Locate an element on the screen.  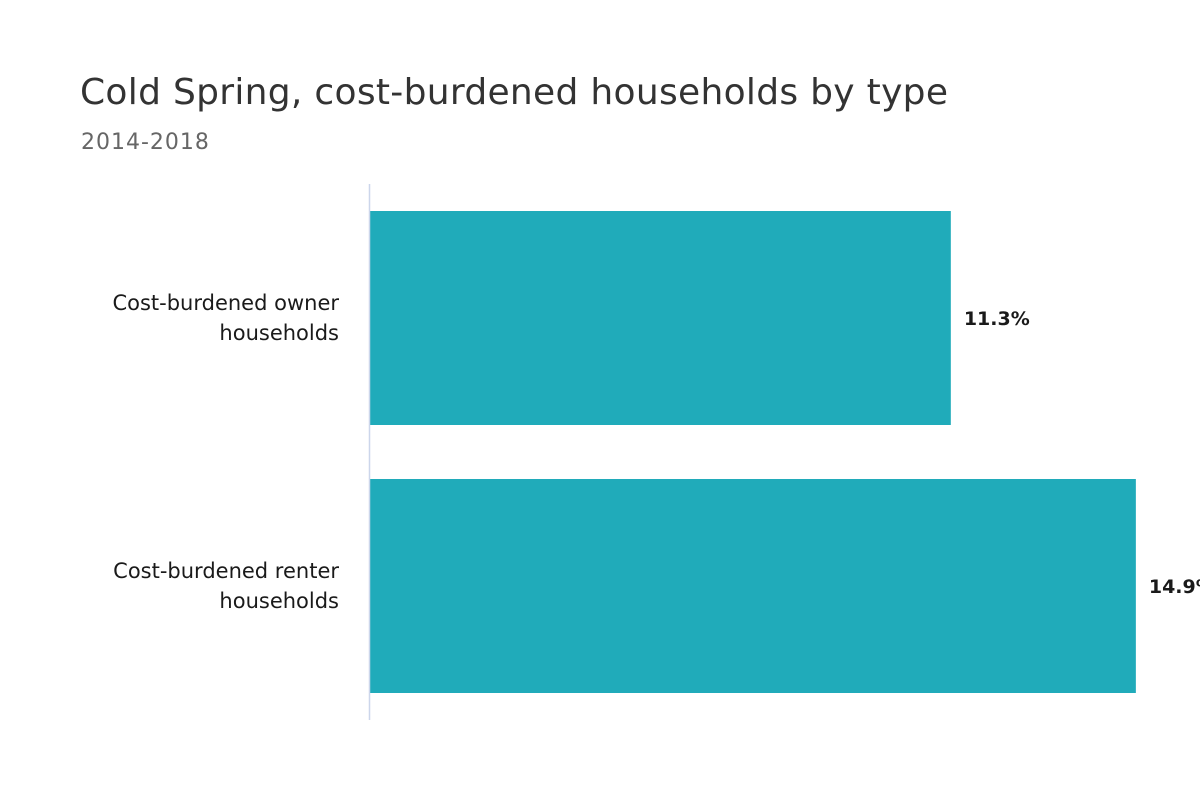
data-label-0: 11.3% is located at coordinates (997, 319).